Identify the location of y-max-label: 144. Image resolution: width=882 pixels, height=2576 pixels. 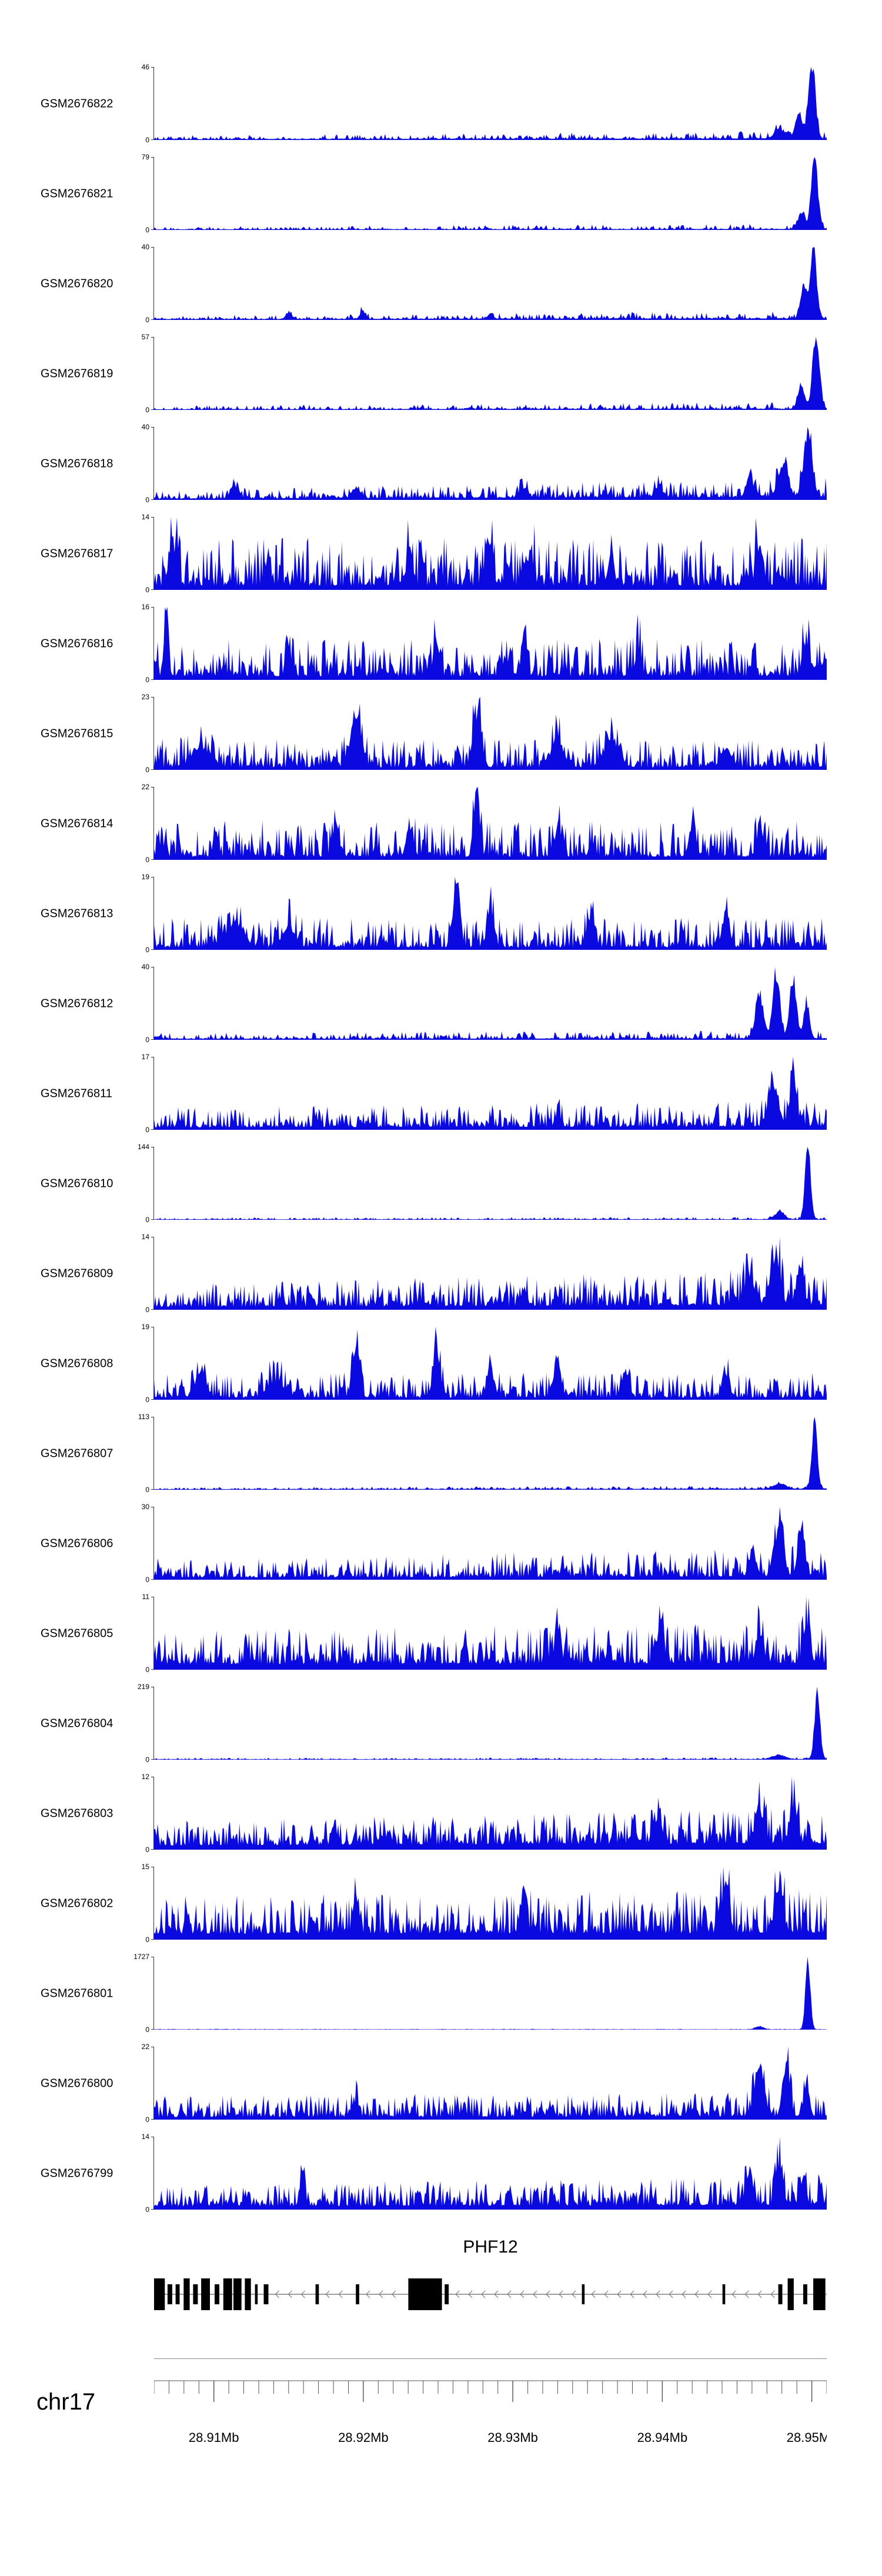
(143, 1147).